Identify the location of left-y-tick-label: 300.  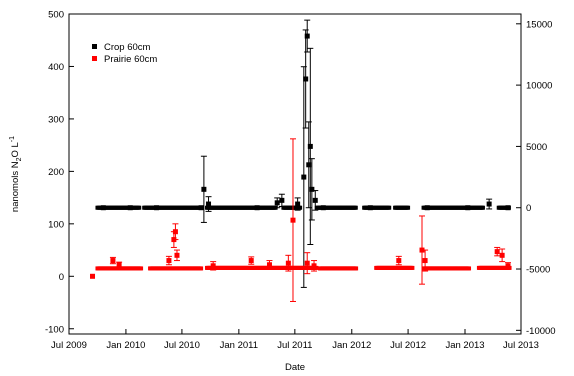
(56, 119).